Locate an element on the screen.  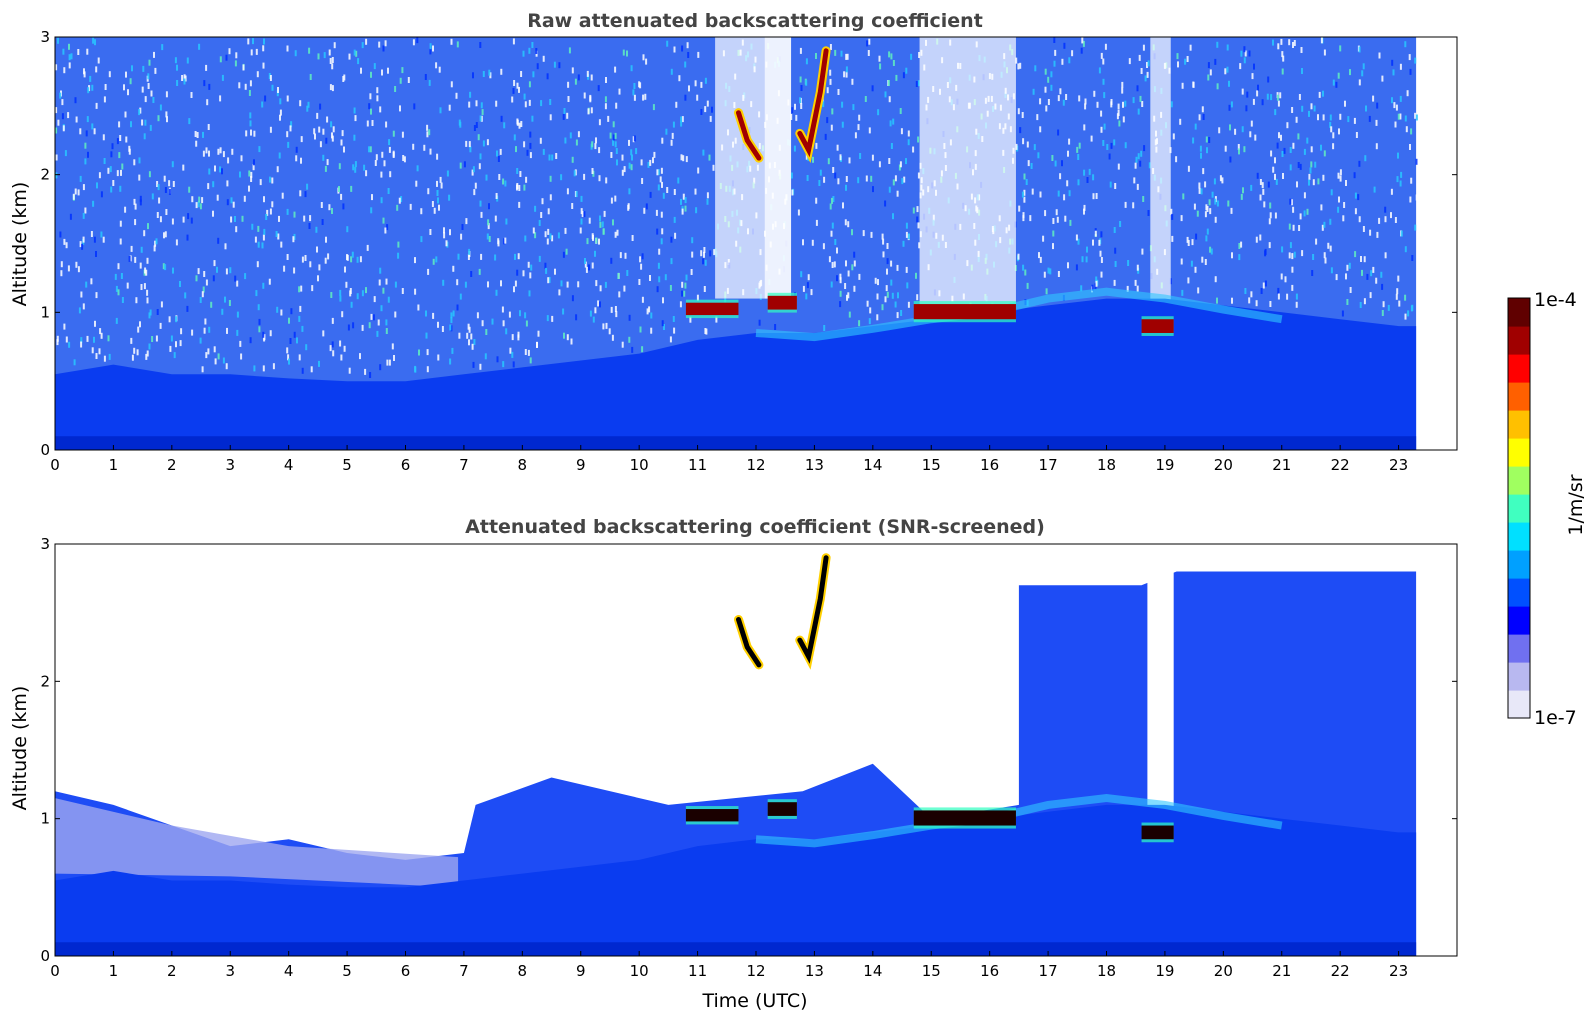
colorbar-frame is located at coordinates (1519, 508).